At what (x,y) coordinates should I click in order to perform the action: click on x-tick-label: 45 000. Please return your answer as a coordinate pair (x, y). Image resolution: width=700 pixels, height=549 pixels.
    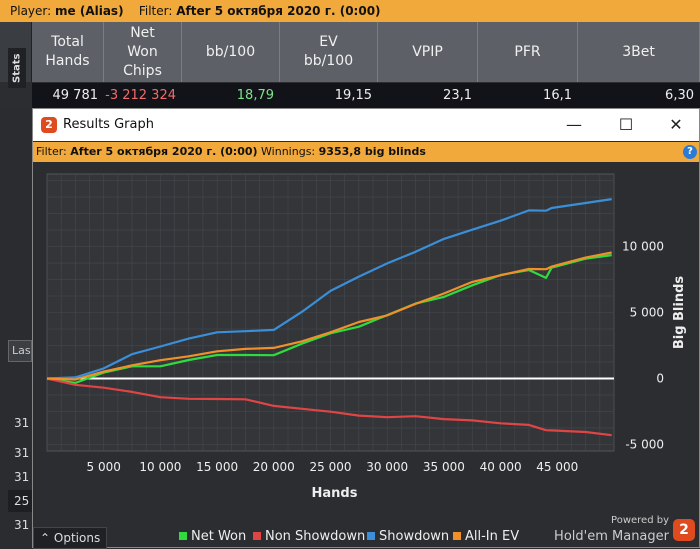
    Looking at the image, I should click on (557, 467).